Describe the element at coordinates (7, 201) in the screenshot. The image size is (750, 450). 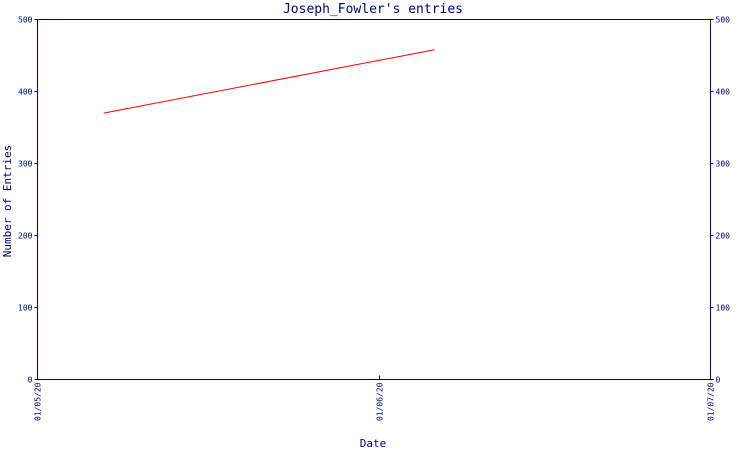
I see `y-axis-label: Number of Entries` at that location.